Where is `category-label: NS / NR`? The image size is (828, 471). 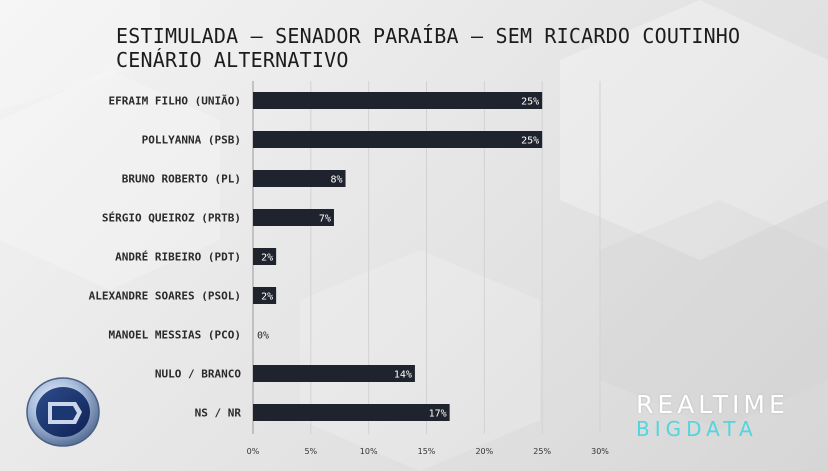
category-label: NS / NR is located at coordinates (218, 413).